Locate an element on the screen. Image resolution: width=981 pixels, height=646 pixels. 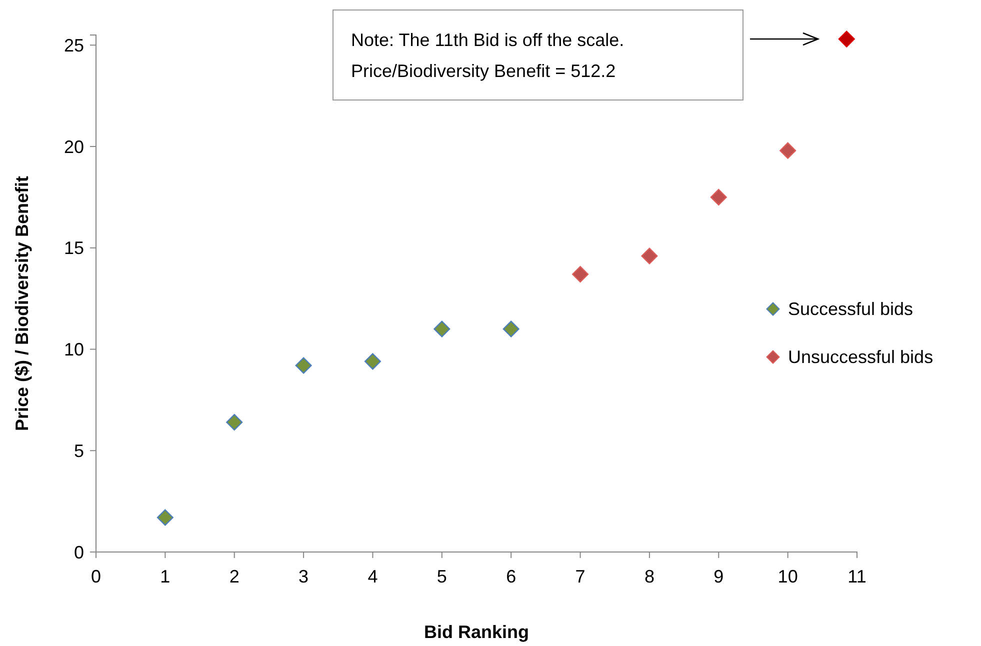
y-axis-title: Price ($) / Biodiversity Benefit is located at coordinates (22, 304).